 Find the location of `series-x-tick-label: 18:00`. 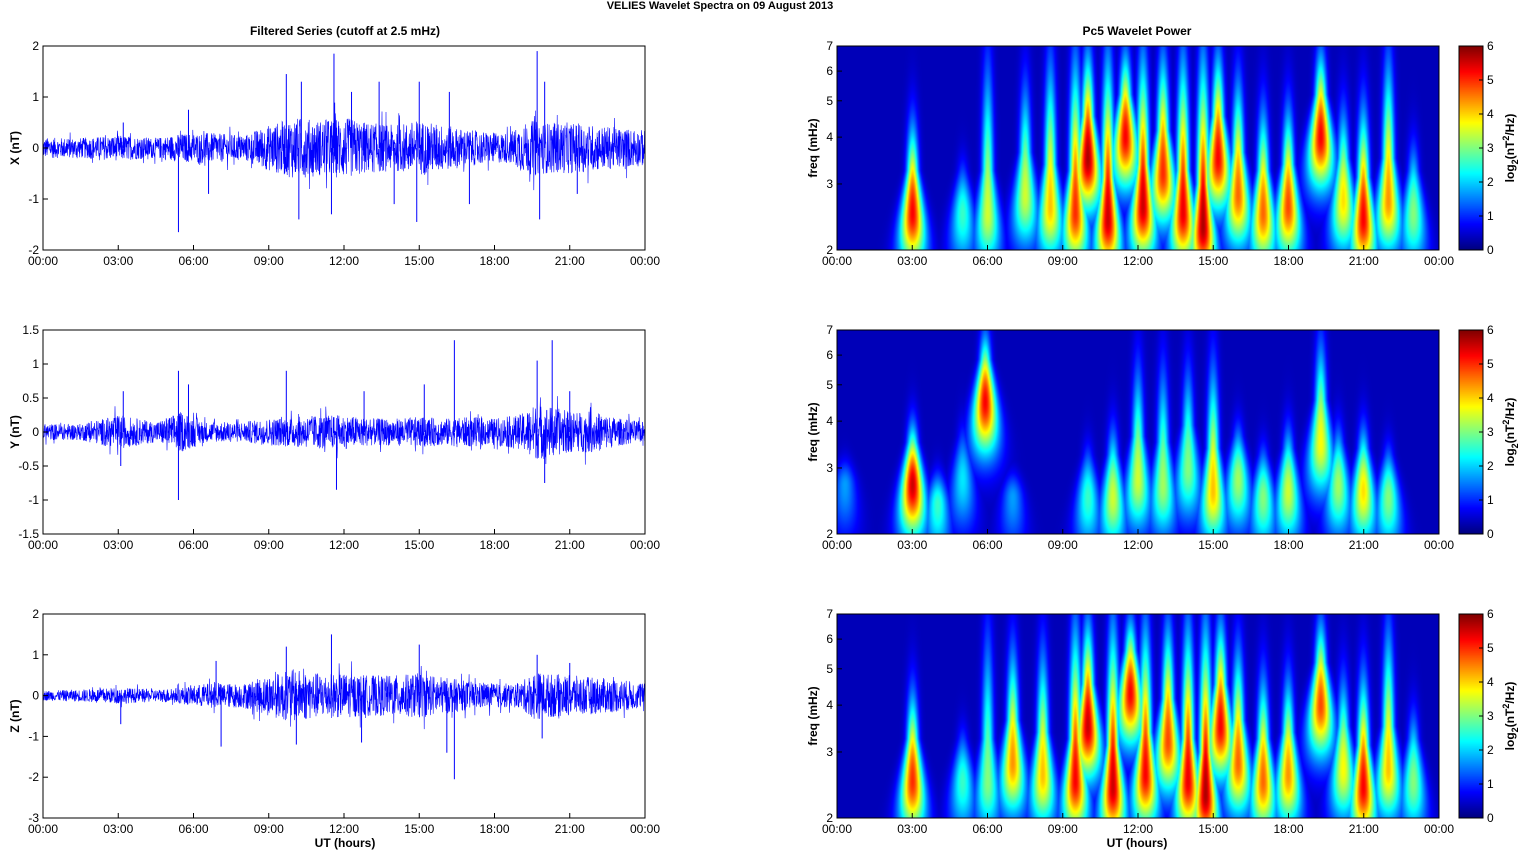

series-x-tick-label: 18:00 is located at coordinates (494, 261).